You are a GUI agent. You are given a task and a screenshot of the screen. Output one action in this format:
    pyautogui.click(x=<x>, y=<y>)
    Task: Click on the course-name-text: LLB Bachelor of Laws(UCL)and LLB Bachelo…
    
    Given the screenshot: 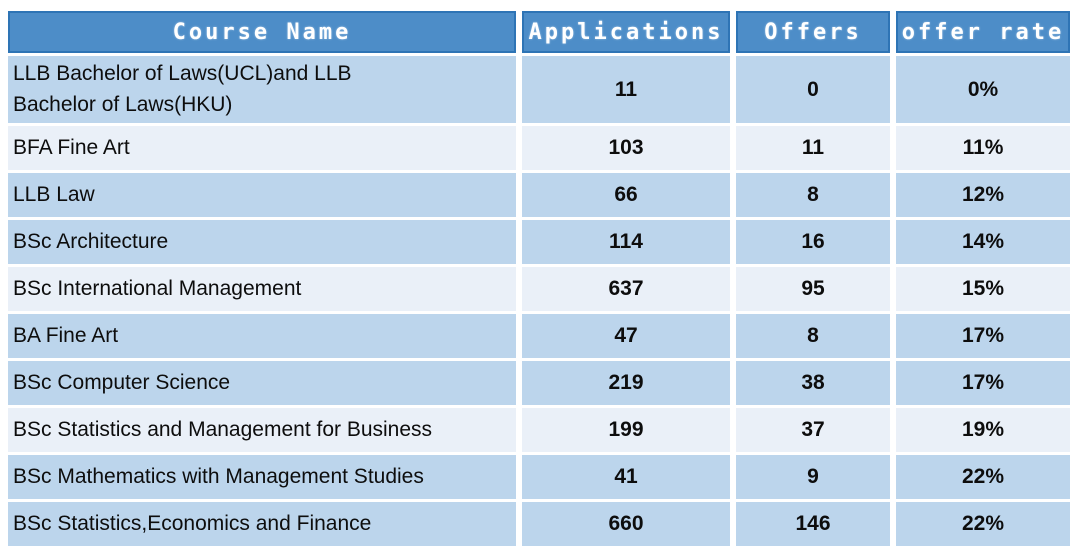 What is the action you would take?
    pyautogui.click(x=182, y=89)
    